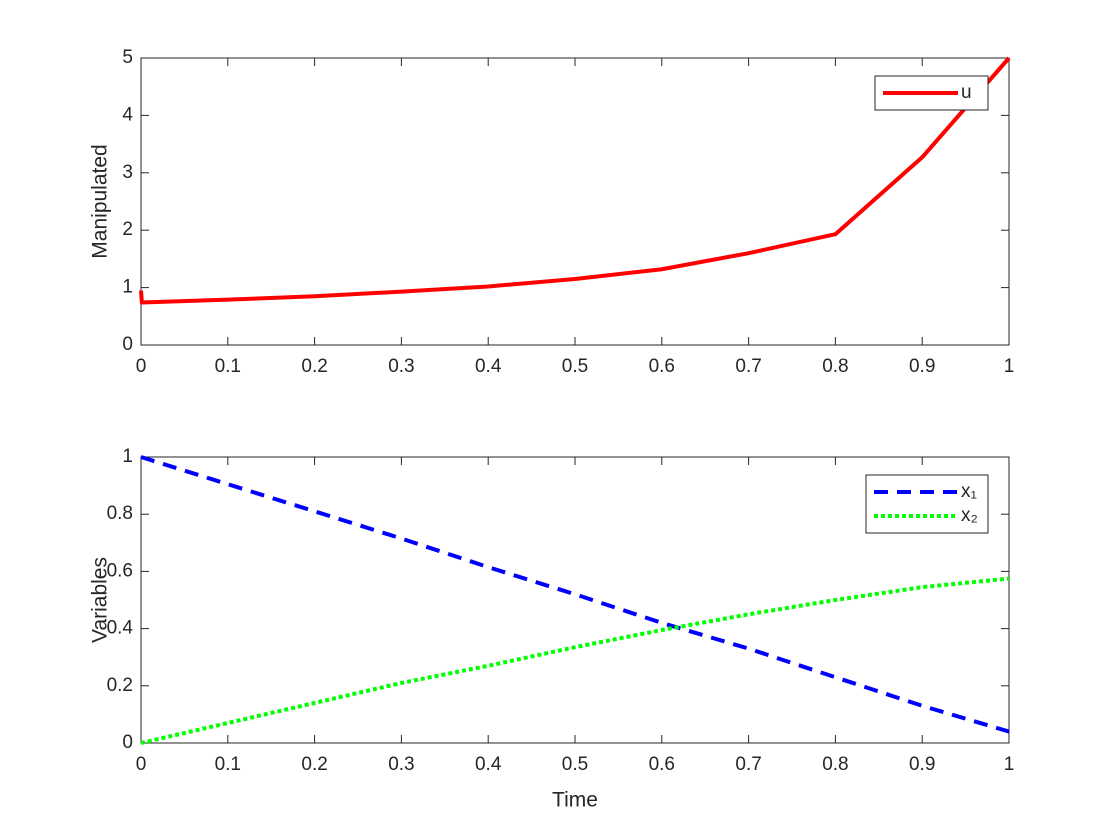 The height and width of the screenshot is (829, 1110). I want to click on x-axis-label: Time, so click(575, 800).